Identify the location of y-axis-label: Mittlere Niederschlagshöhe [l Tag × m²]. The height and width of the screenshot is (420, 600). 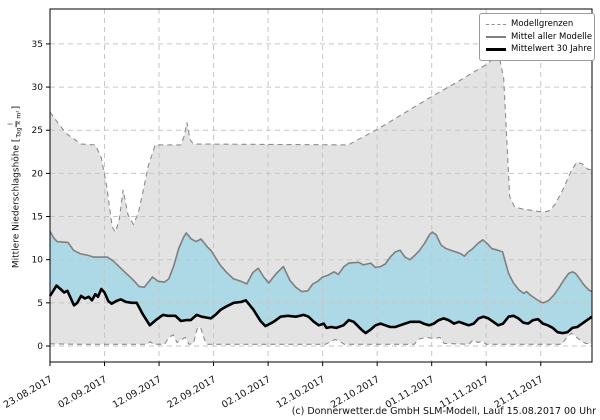
(16, 187).